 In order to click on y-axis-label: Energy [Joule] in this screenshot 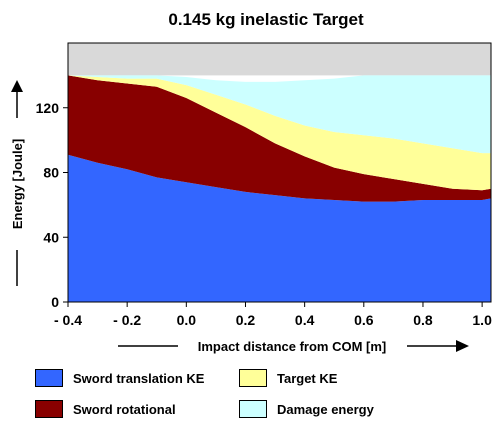, I will do `click(17, 184)`.